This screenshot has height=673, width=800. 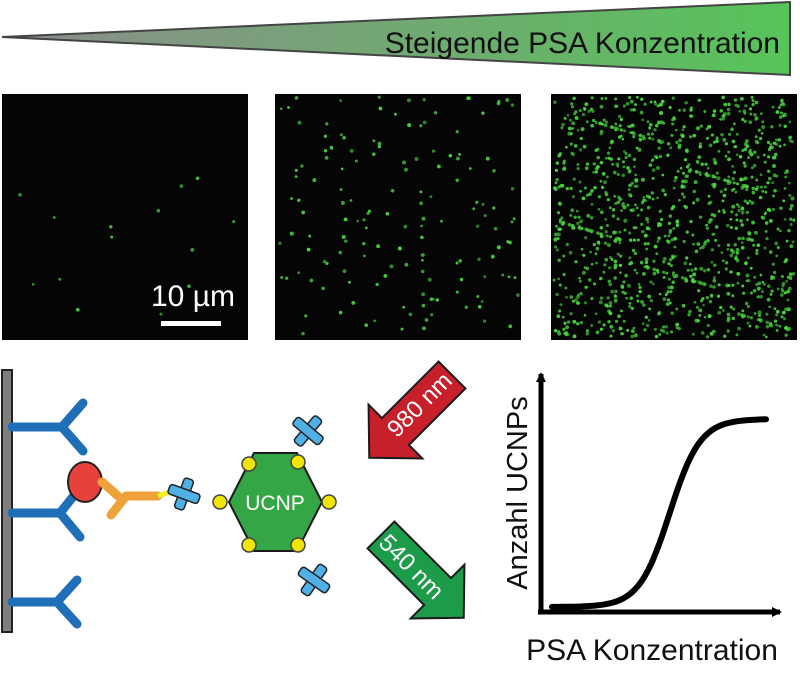 What do you see at coordinates (44, 602) in the screenshot?
I see `capture-antibody` at bounding box center [44, 602].